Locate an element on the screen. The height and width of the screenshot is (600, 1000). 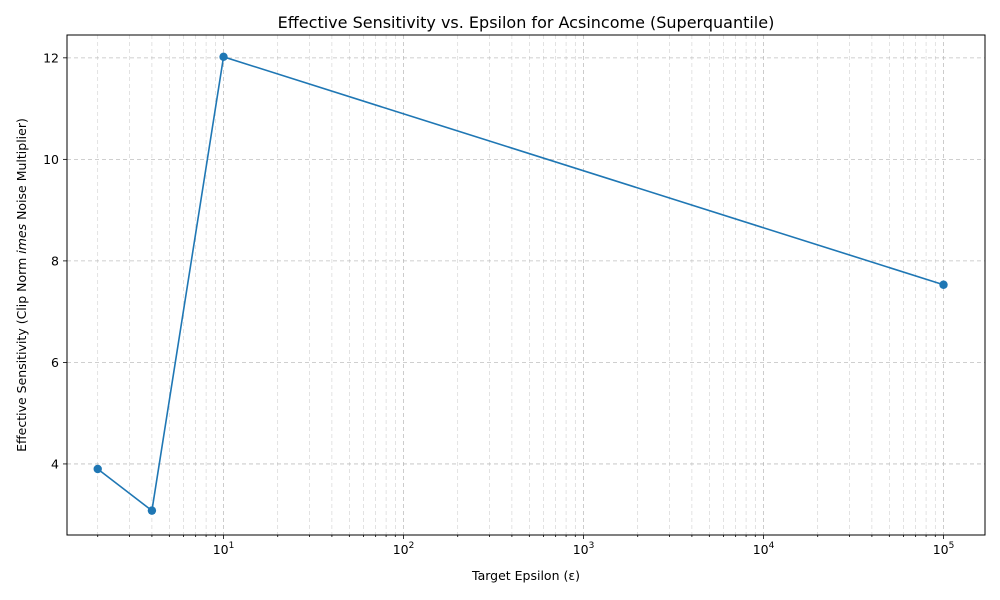
y-tick-label: 10 is located at coordinates (51, 159).